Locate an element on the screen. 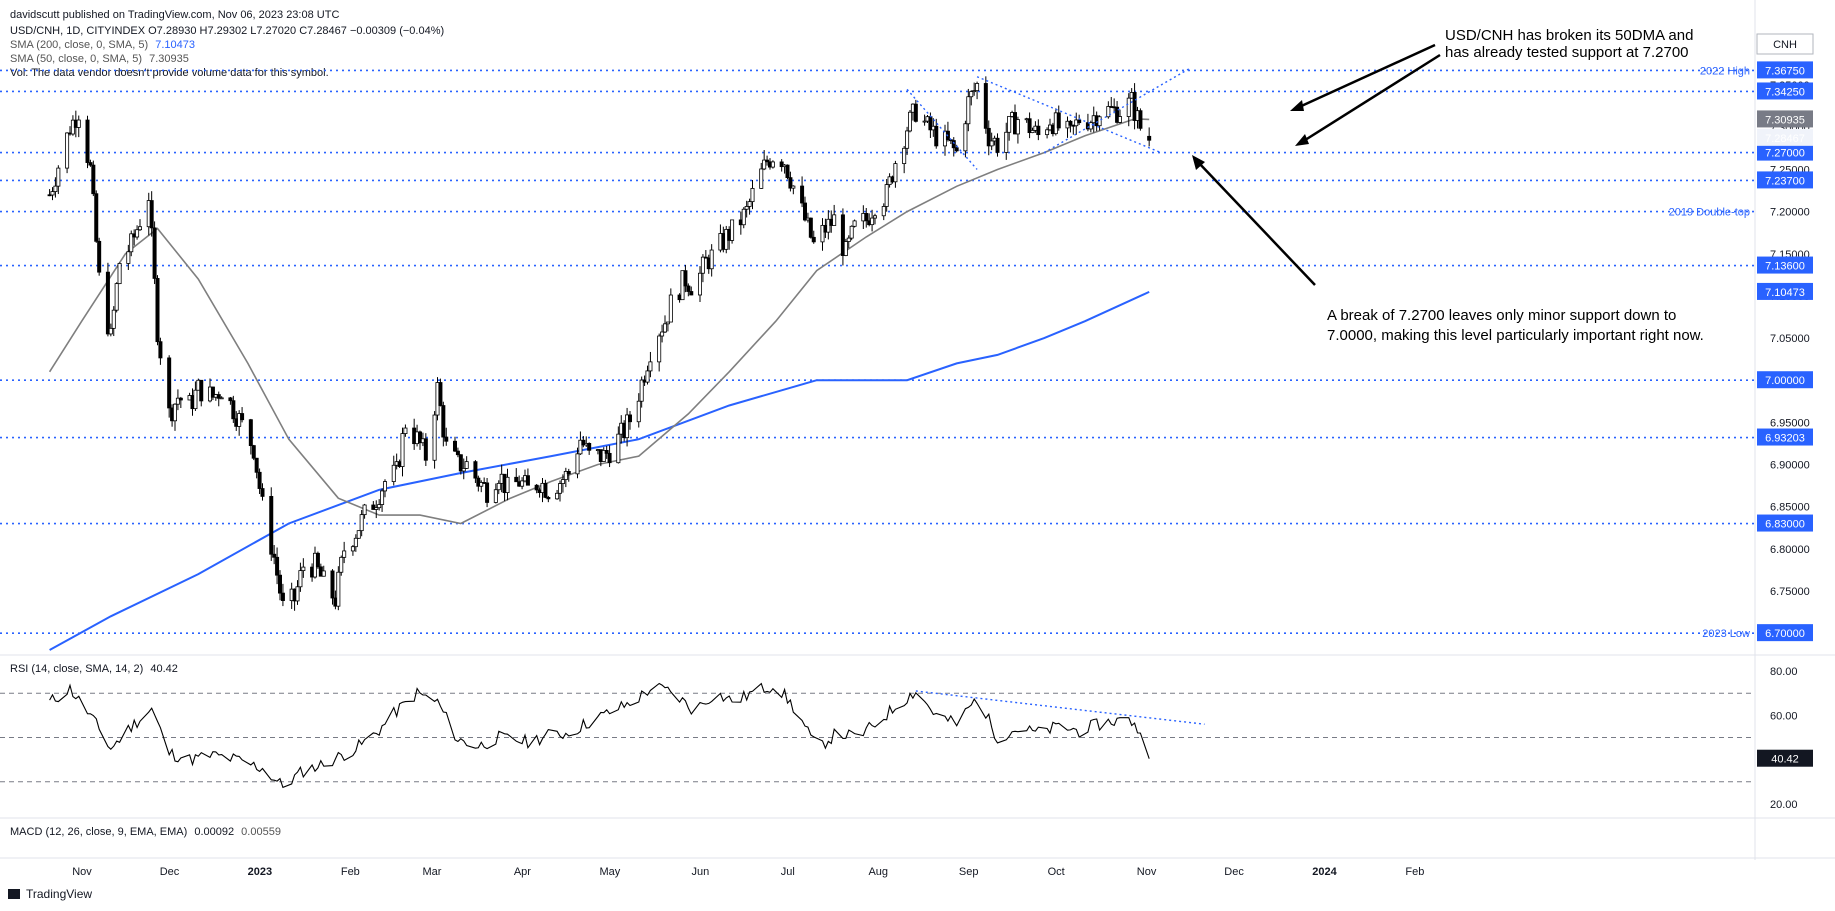  price-tick-label: 7.05000 is located at coordinates (1790, 339).